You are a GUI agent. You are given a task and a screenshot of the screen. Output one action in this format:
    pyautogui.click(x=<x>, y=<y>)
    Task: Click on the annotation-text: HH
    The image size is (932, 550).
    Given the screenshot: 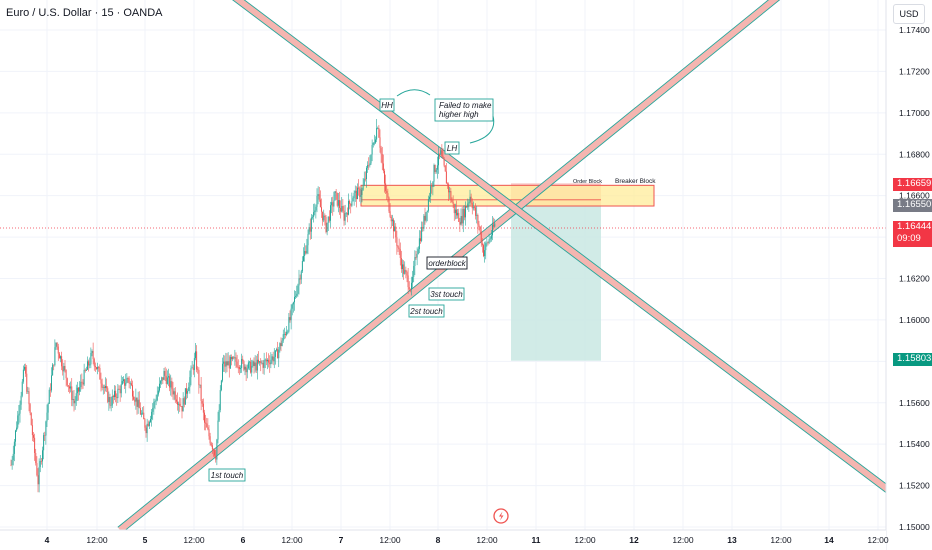 What is the action you would take?
    pyautogui.click(x=387, y=105)
    